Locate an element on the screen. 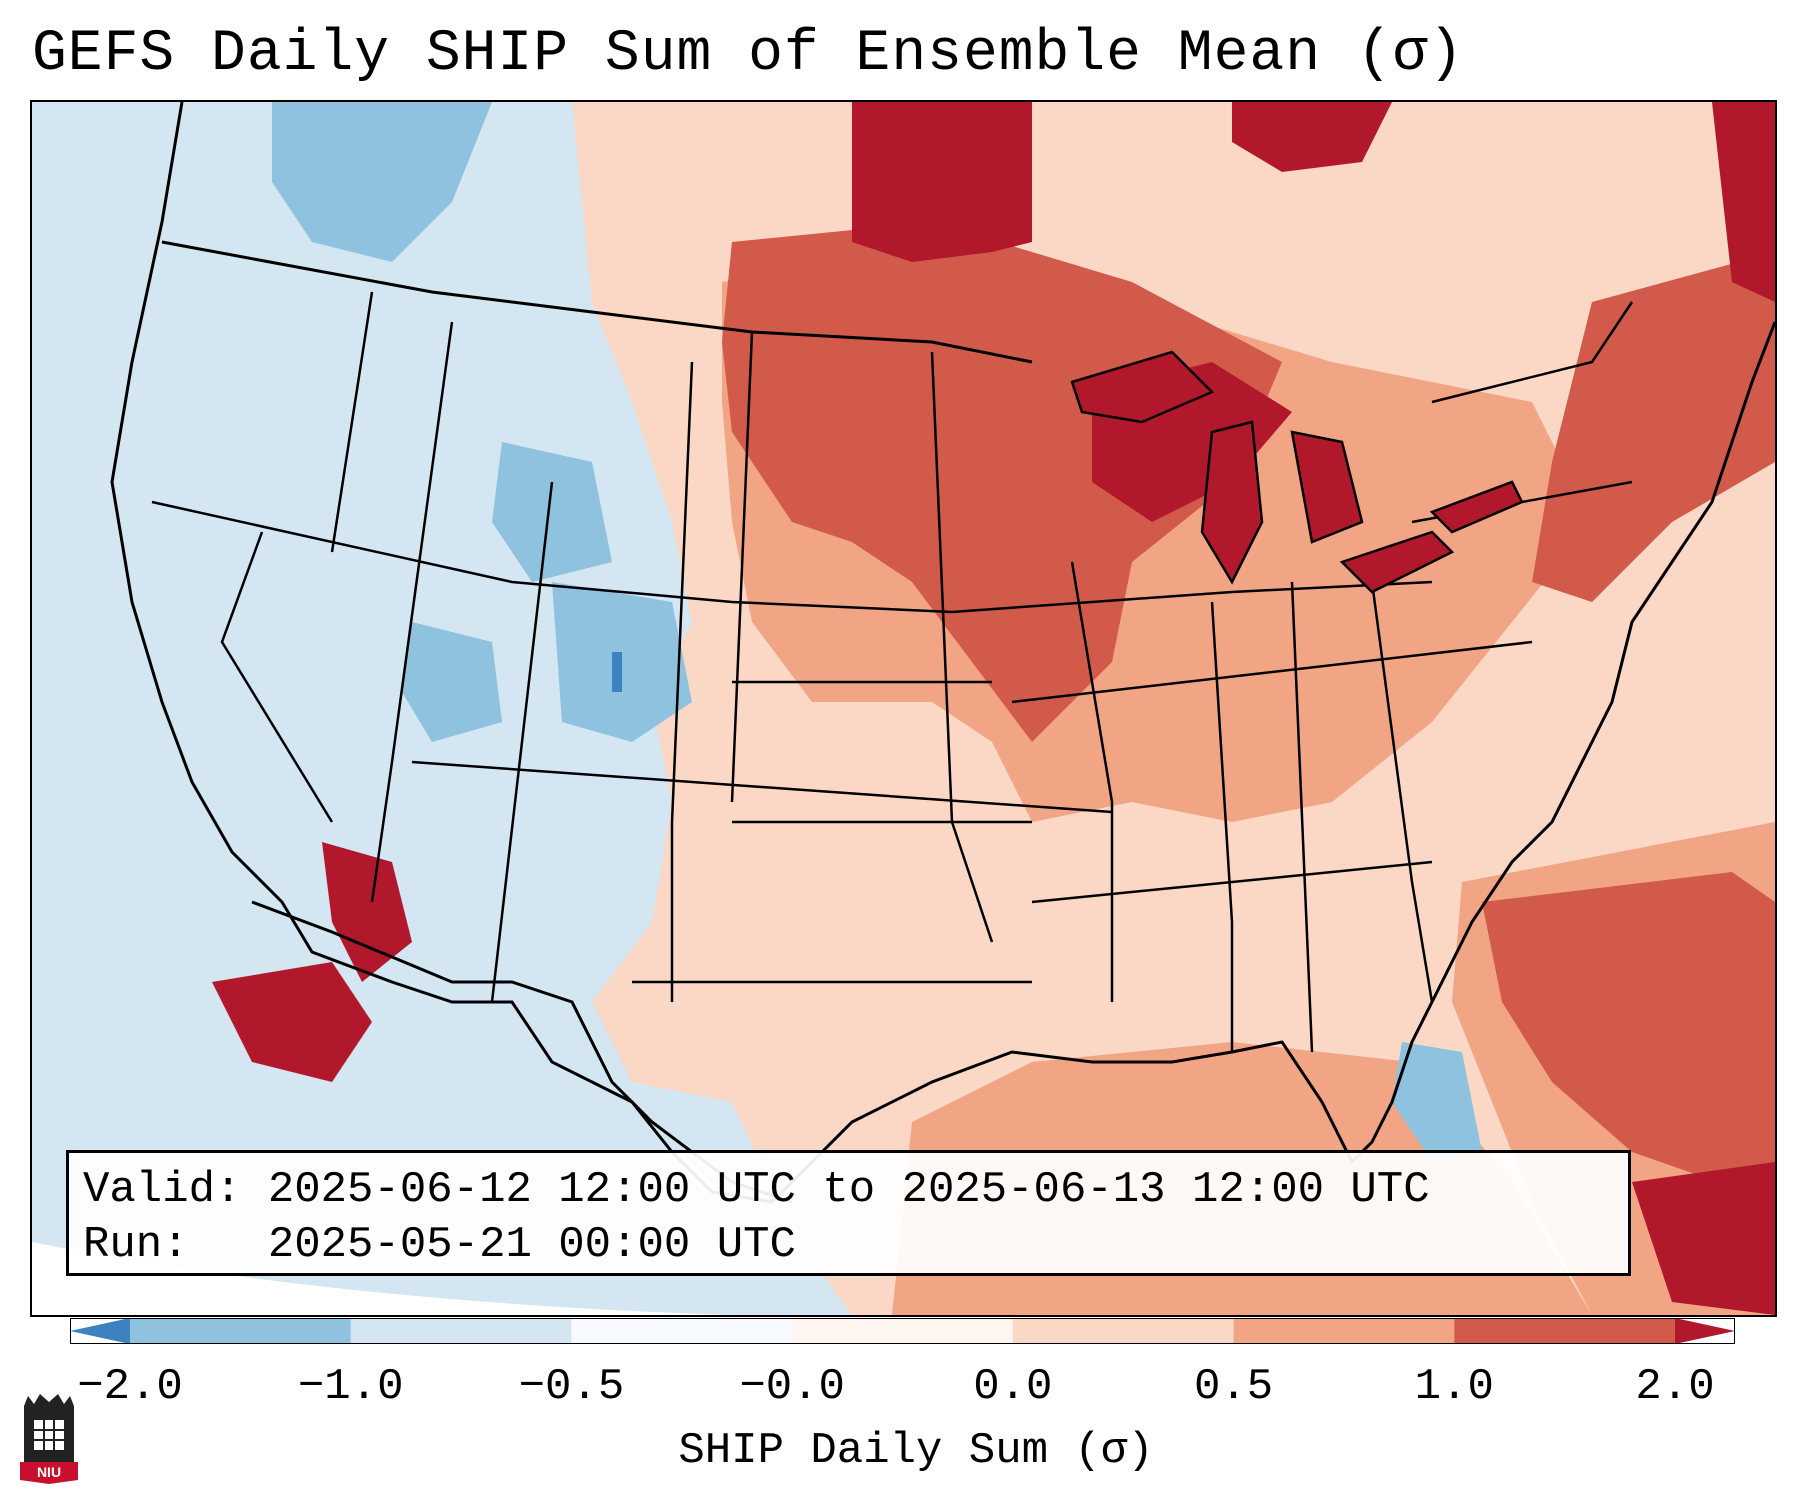 The image size is (1803, 1506). canada-border is located at coordinates (597, 302).